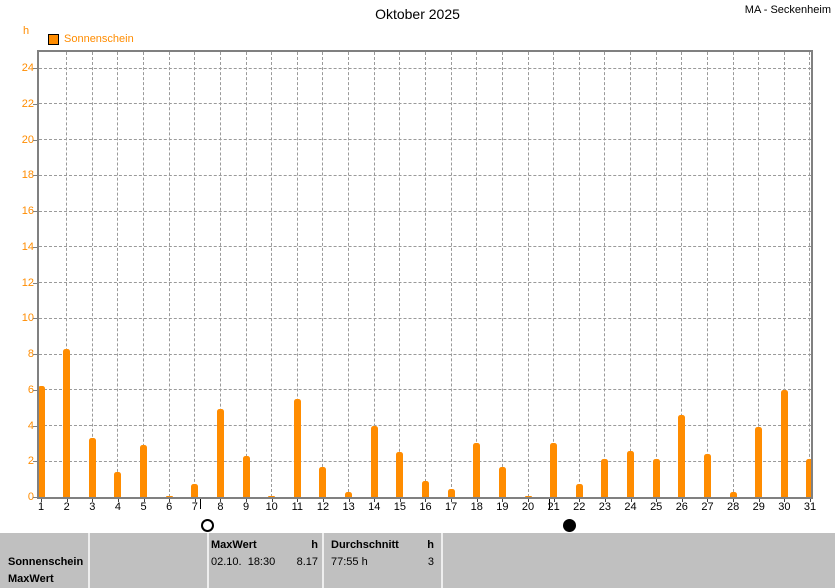  I want to click on new-moon-icon, so click(569, 525).